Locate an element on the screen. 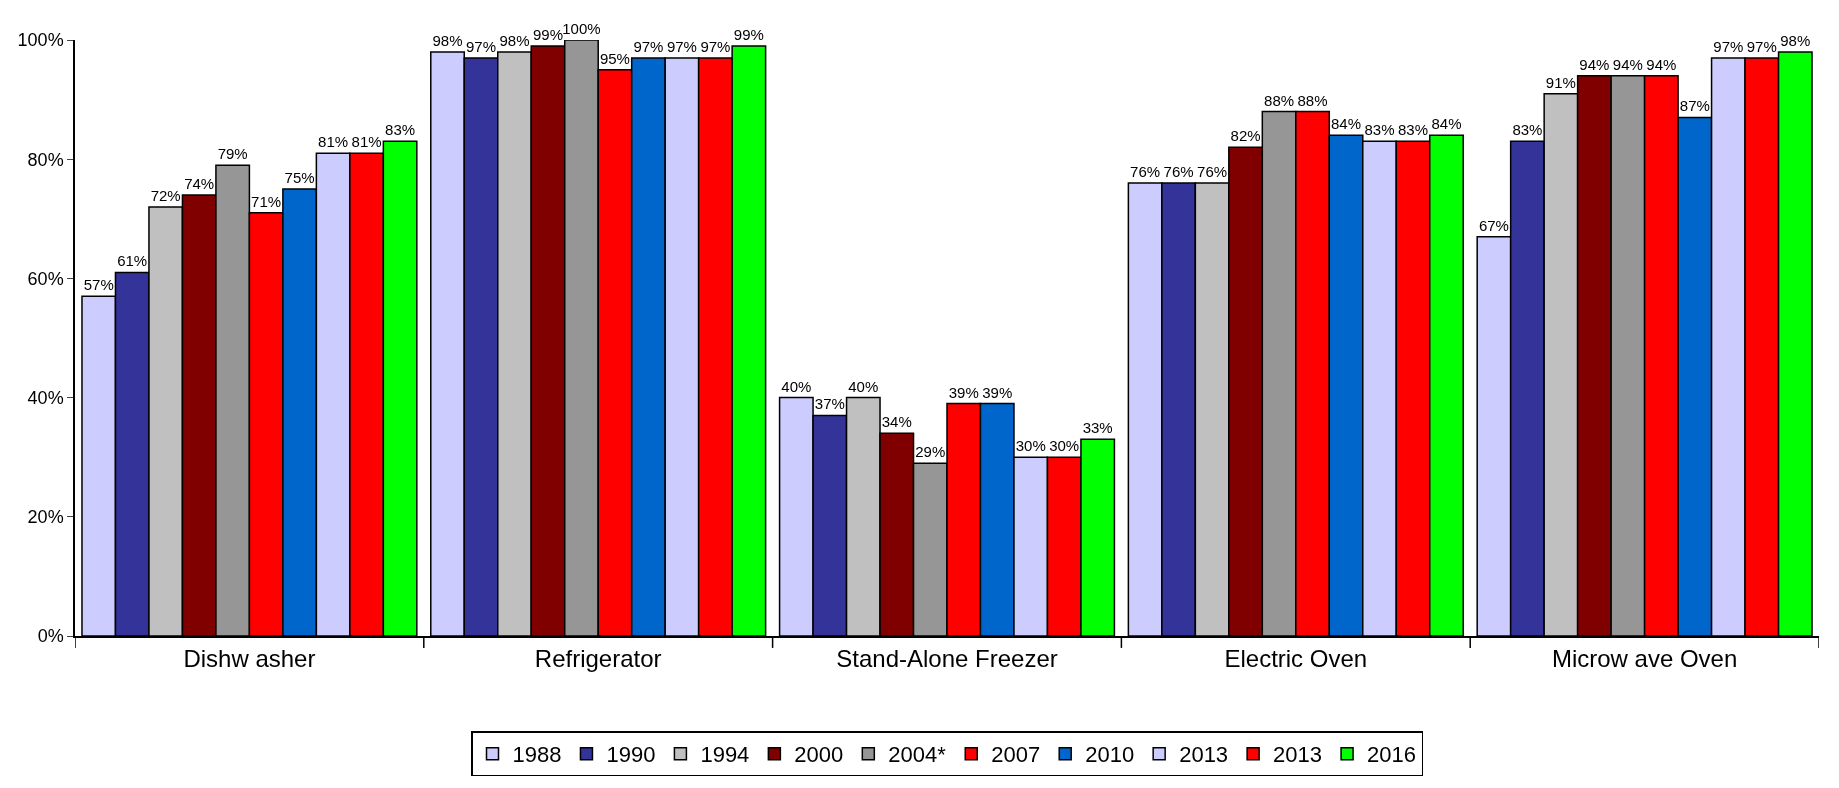 This screenshot has height=788, width=1839. data-label: 95% is located at coordinates (614, 58).